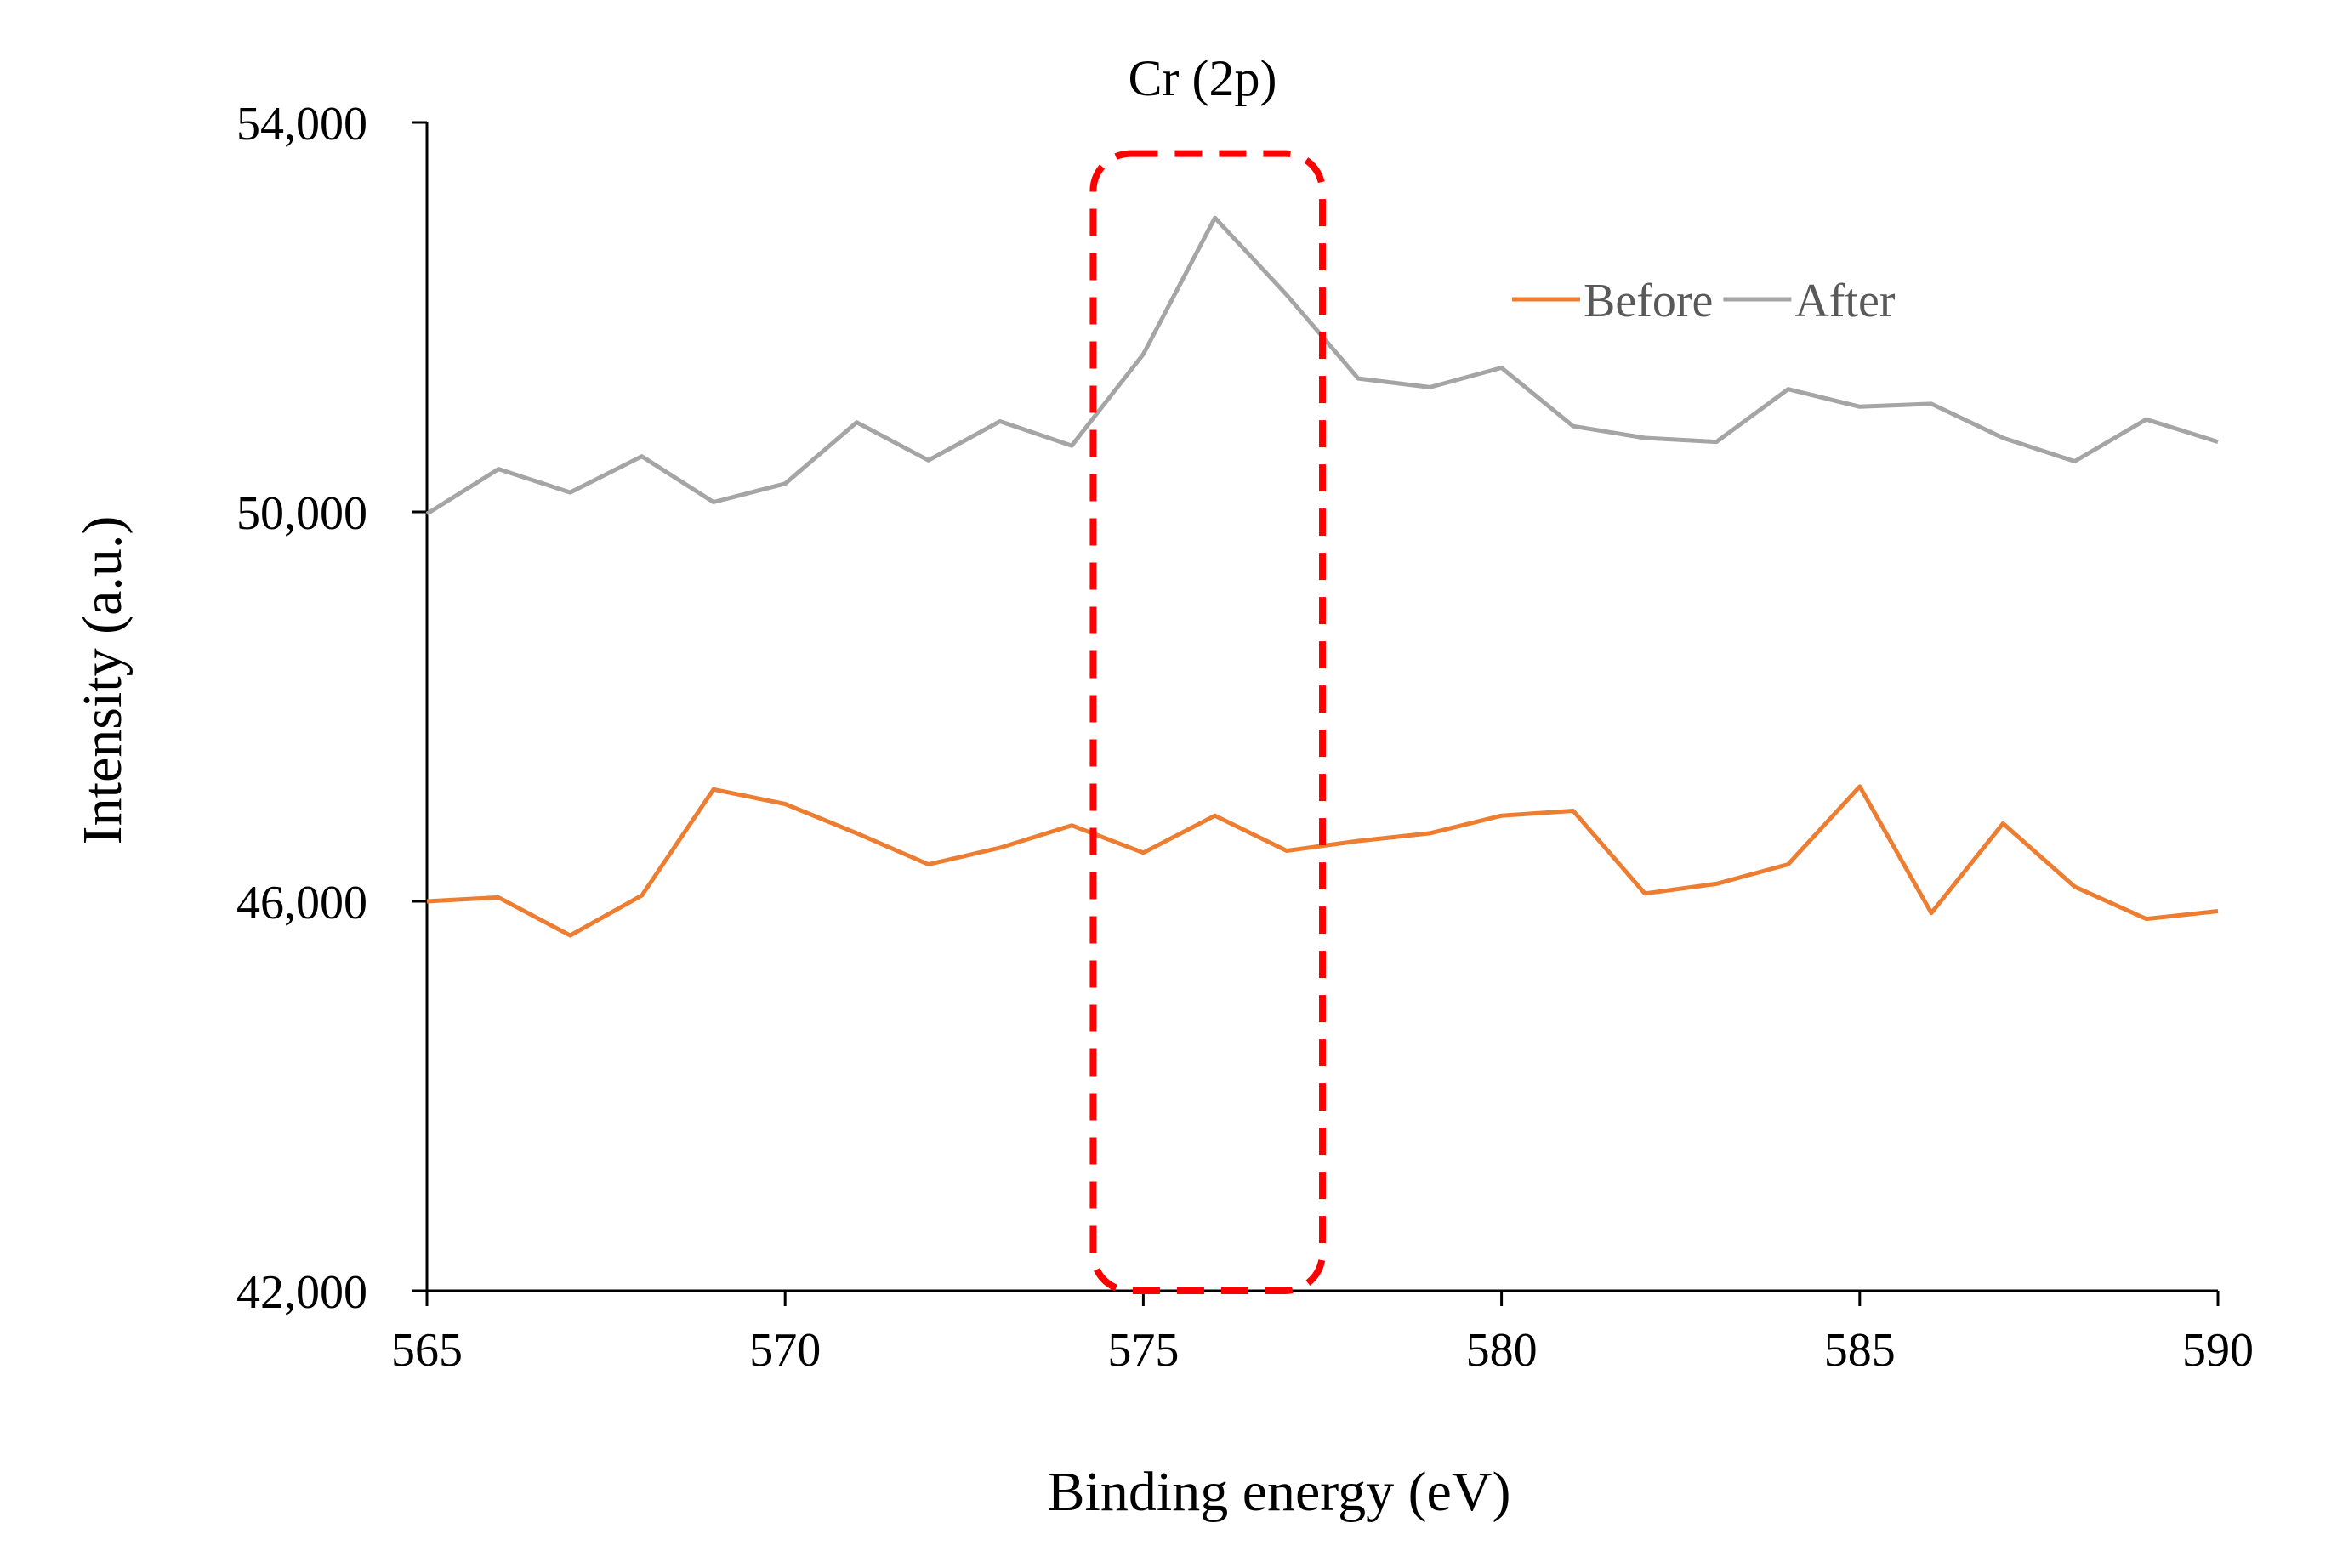 This screenshot has width=2337, height=1568. Describe the element at coordinates (1280, 1492) in the screenshot. I see `x-axis-title: Binding energy (eV)` at that location.